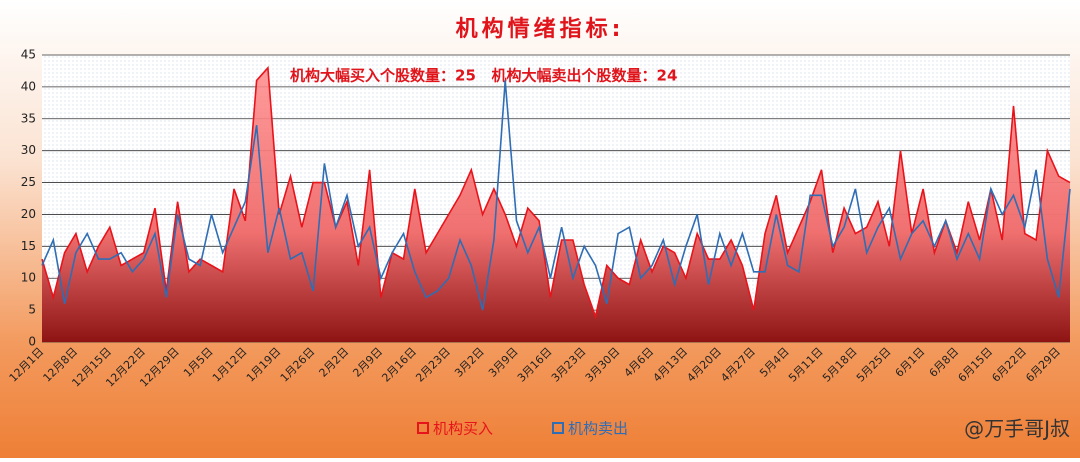 The width and height of the screenshot is (1080, 462). I want to click on legend-label: 机构买入, so click(463, 429).